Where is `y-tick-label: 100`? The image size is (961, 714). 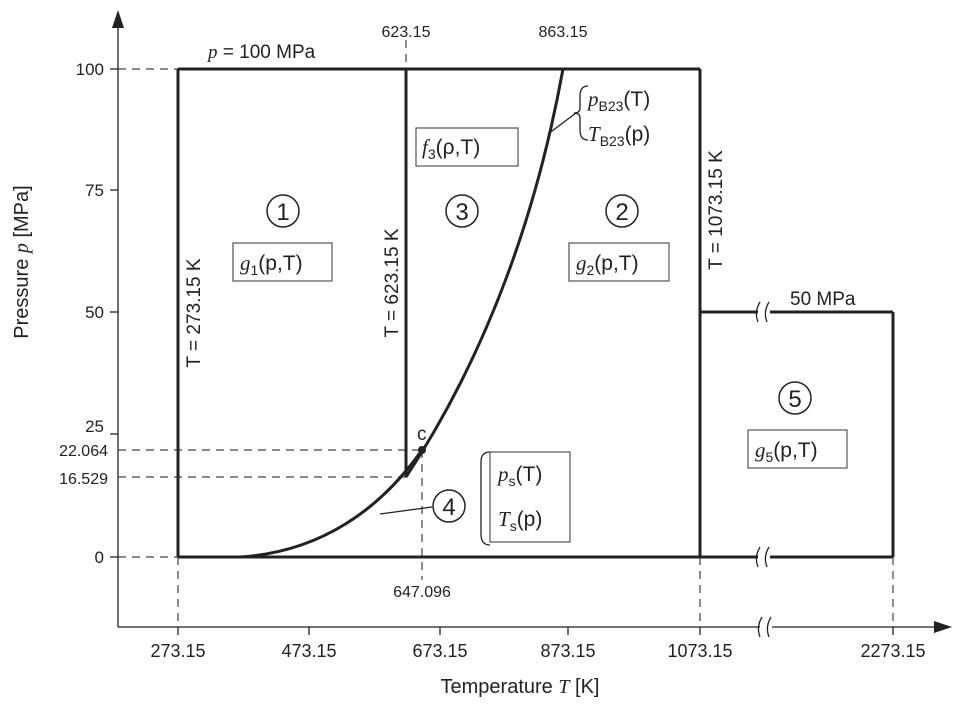 y-tick-label: 100 is located at coordinates (90, 69).